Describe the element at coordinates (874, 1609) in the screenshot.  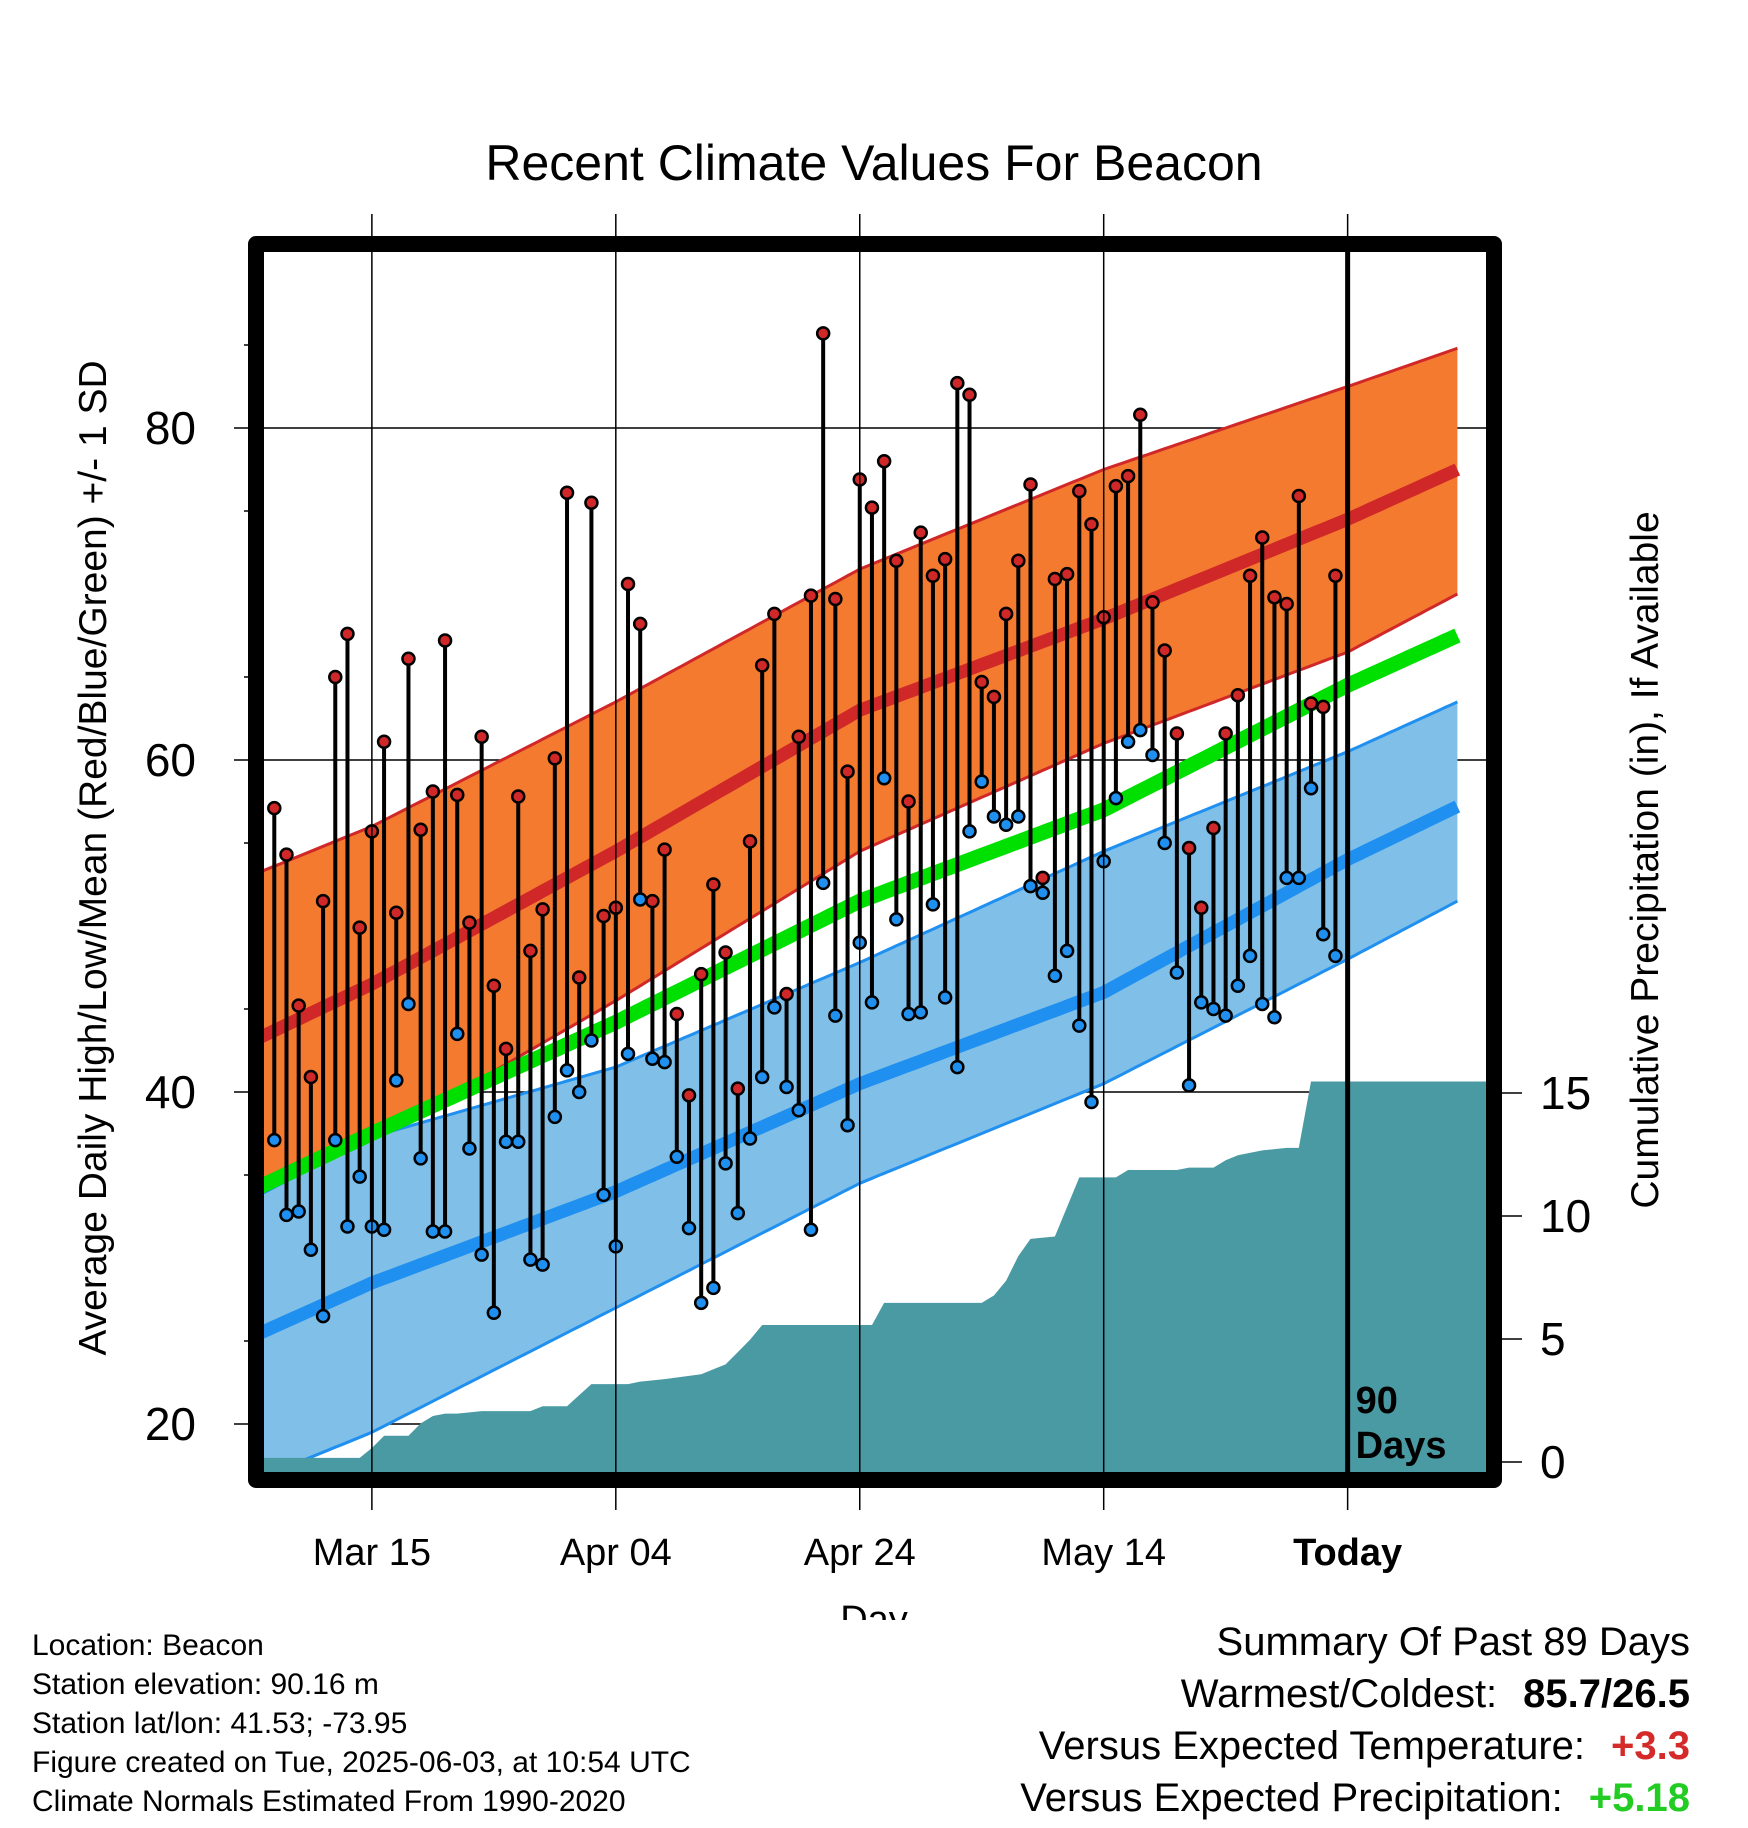
I see `x-axis-label: Day` at that location.